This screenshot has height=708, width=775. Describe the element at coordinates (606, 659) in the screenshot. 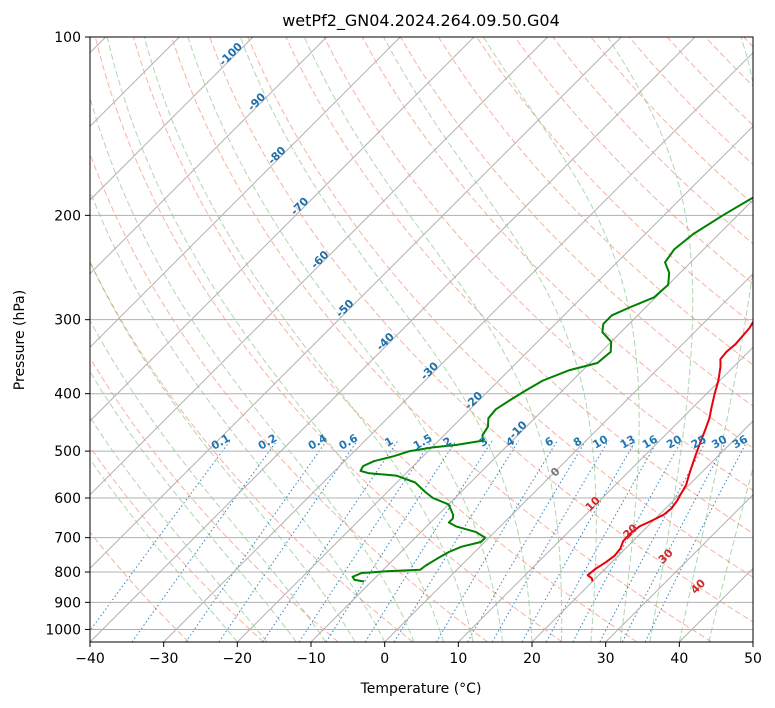

I see `x-tick-label: 30` at that location.